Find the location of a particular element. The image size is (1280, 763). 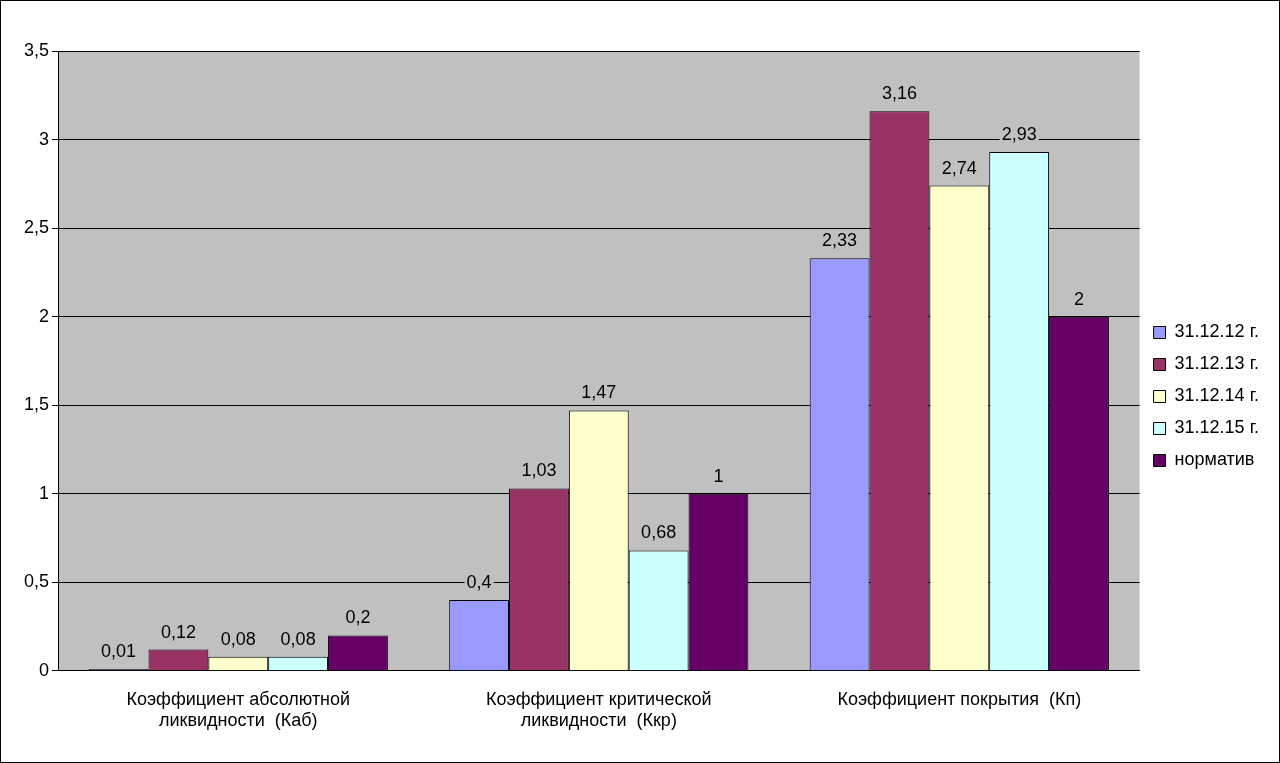

data-label: 0,68 is located at coordinates (659, 532).